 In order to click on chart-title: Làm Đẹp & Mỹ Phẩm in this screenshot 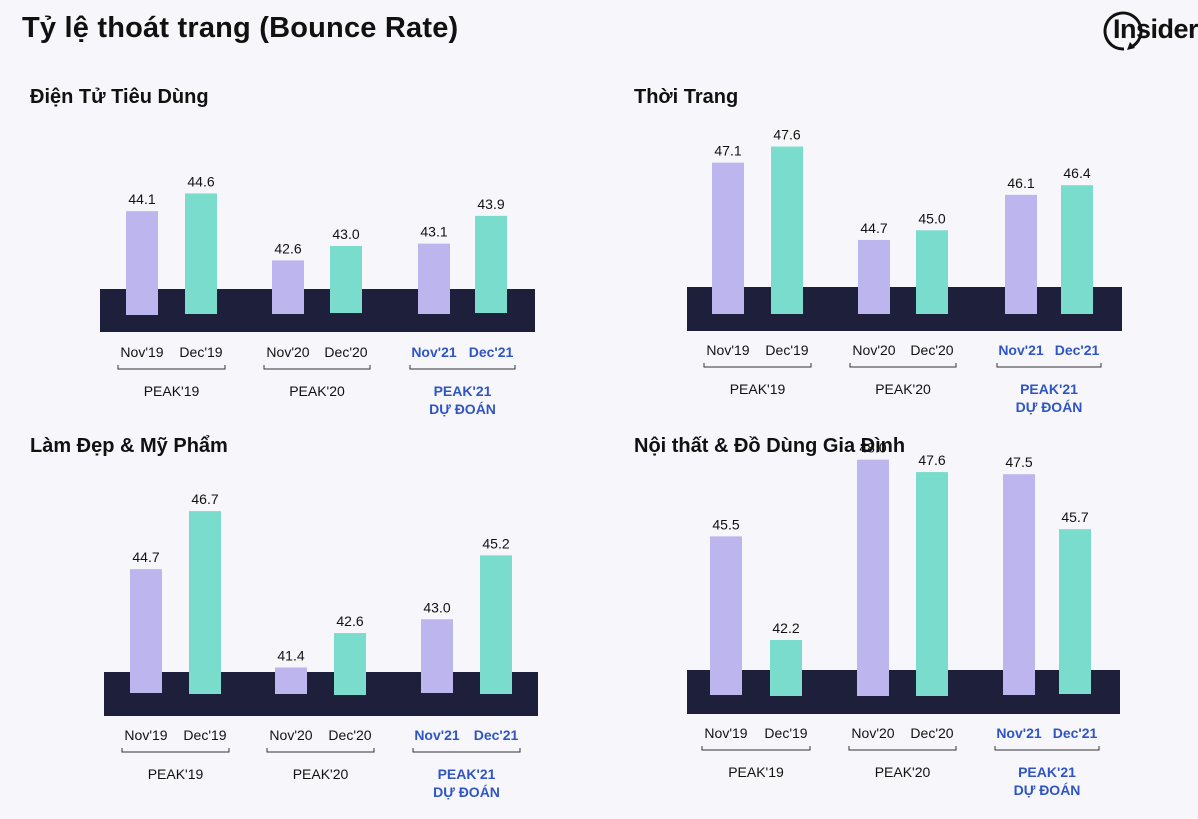, I will do `click(129, 446)`.